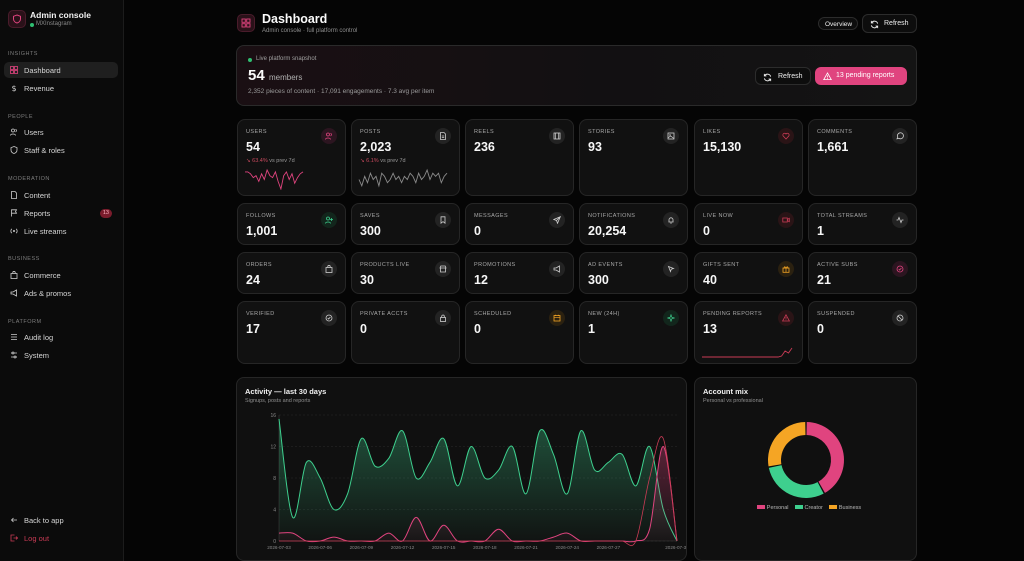  Describe the element at coordinates (291, 332) in the screenshot. I see `stat-card-verified: VERIFIED 17` at that location.